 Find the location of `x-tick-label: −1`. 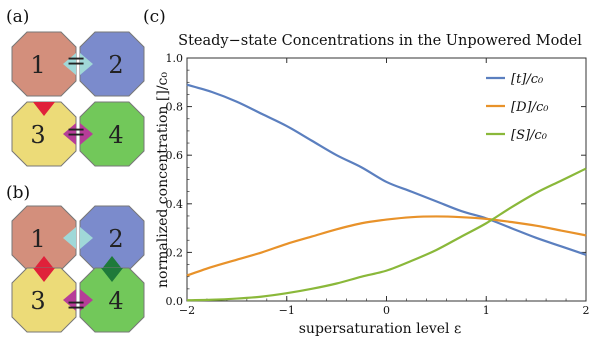

x-tick-label: −1 is located at coordinates (287, 310).